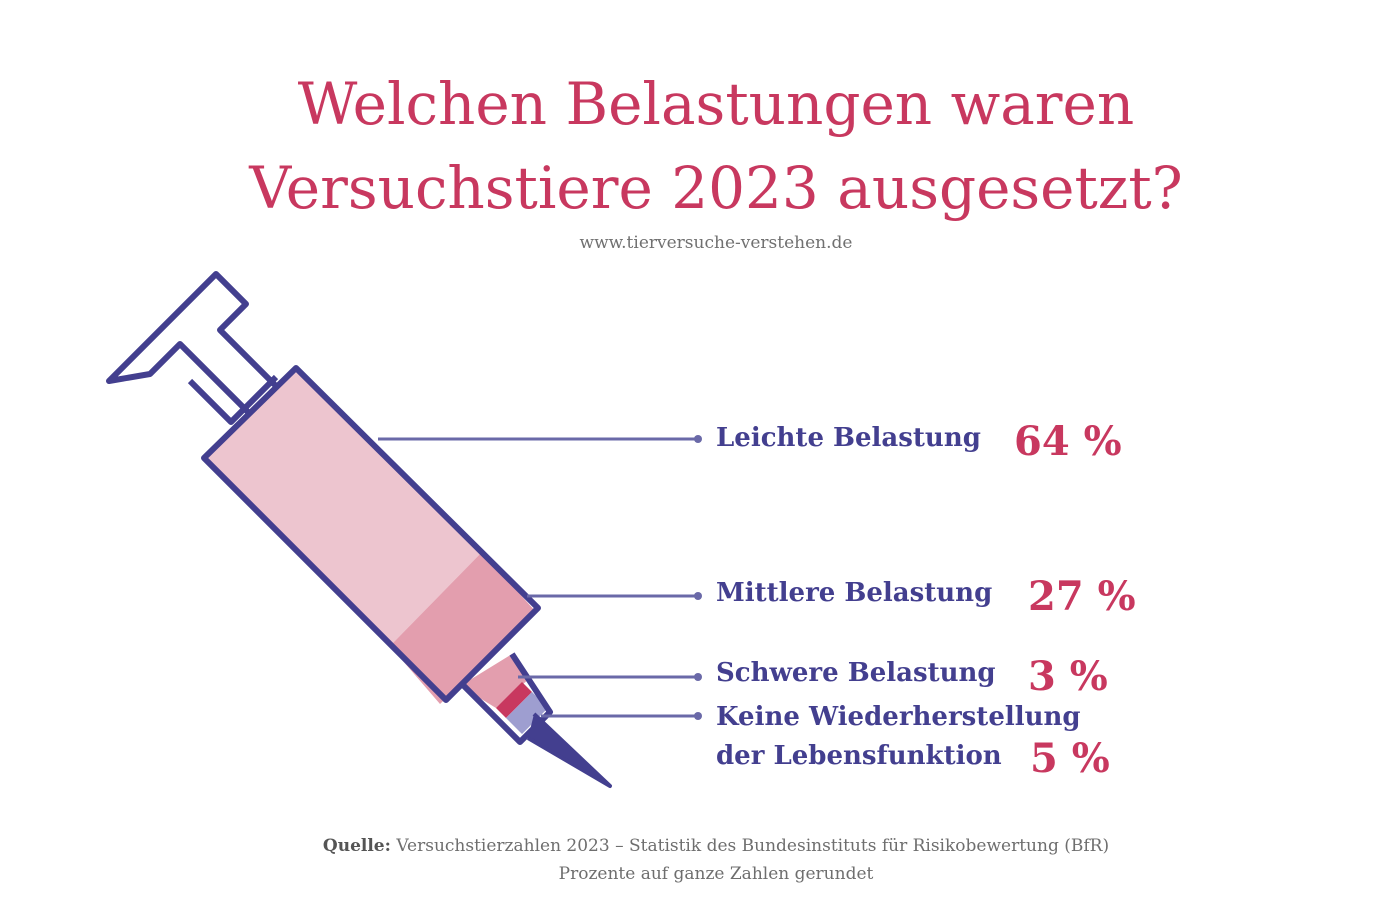  Describe the element at coordinates (1070, 758) in the screenshot. I see `value-keine-wiederherstellung: 5 %` at that location.